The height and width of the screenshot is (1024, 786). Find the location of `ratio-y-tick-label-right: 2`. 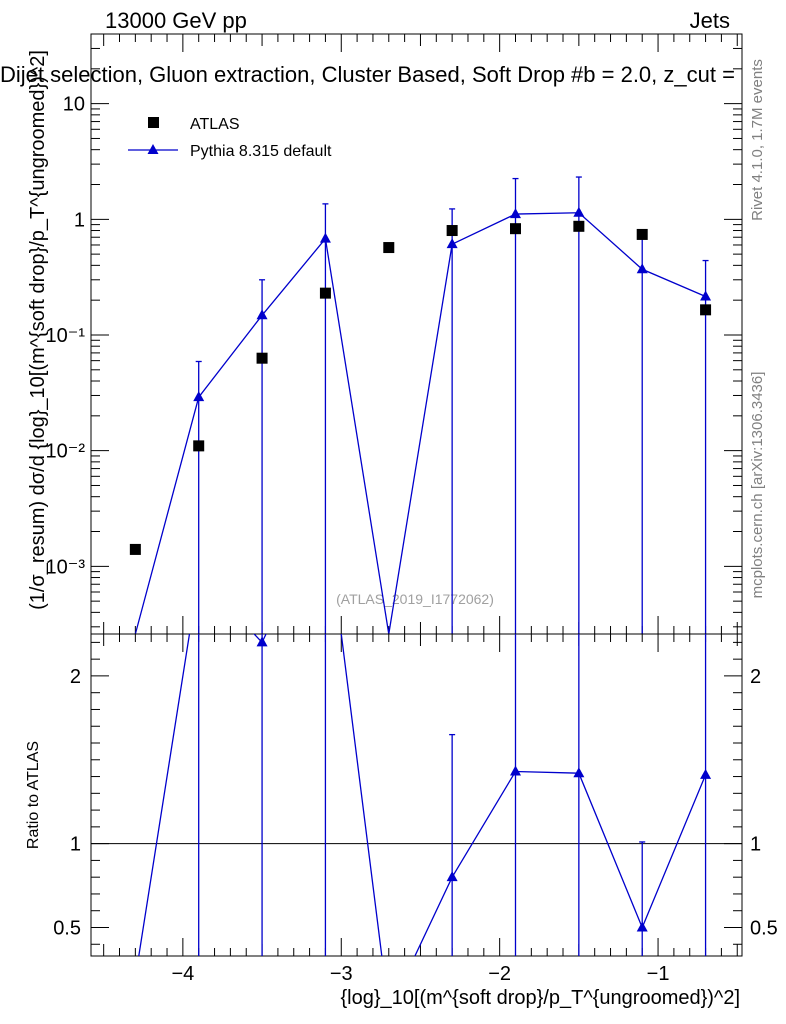

ratio-y-tick-label-right: 2 is located at coordinates (755, 677).